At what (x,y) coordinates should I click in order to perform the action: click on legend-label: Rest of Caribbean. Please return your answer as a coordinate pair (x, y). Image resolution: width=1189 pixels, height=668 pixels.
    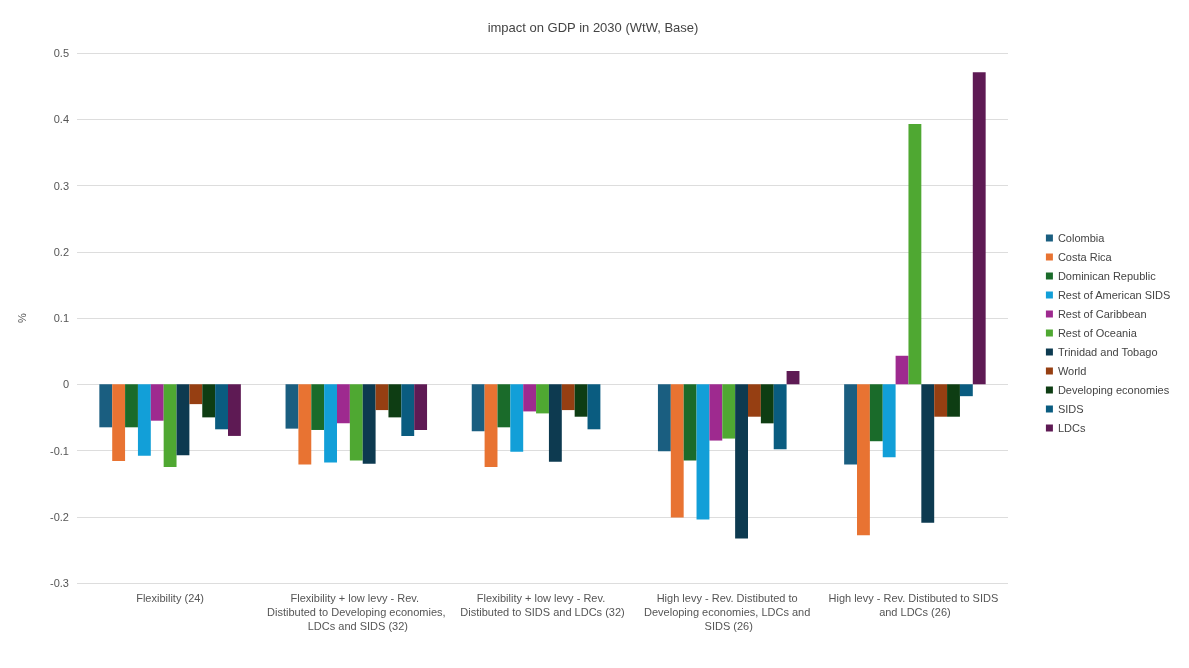
    Looking at the image, I should click on (1102, 314).